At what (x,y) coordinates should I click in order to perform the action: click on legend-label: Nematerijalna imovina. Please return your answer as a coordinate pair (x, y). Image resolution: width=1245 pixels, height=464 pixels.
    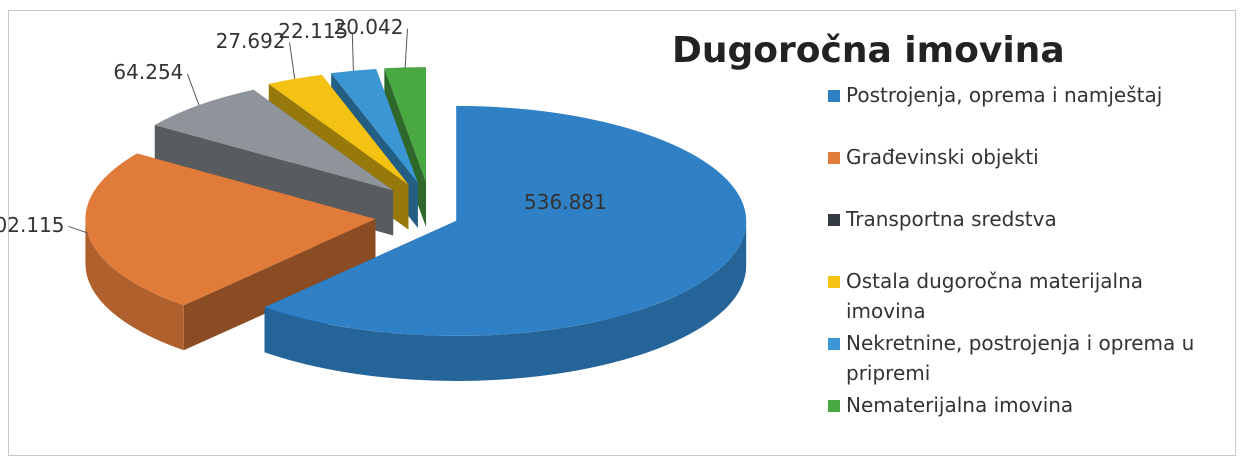
    Looking at the image, I should click on (960, 405).